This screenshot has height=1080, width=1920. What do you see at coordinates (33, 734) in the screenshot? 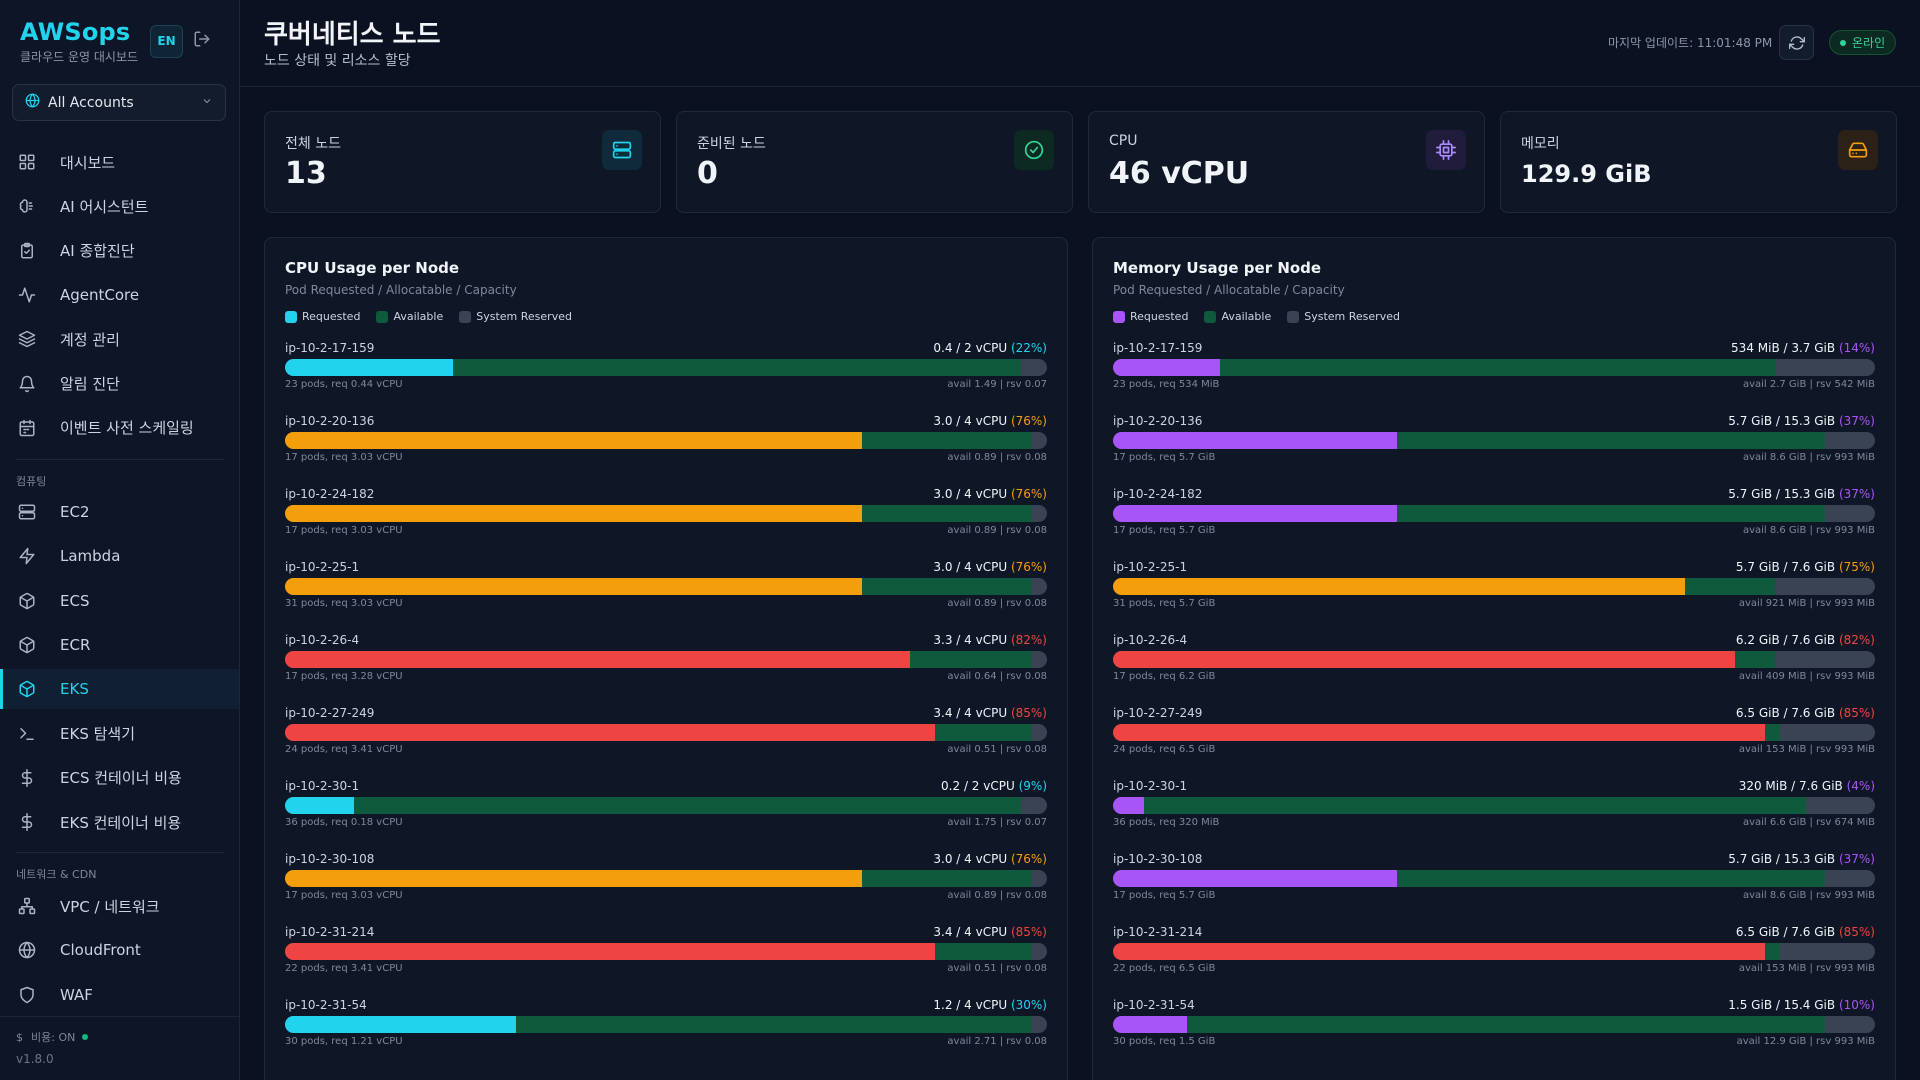
I see `terminal-icon` at bounding box center [33, 734].